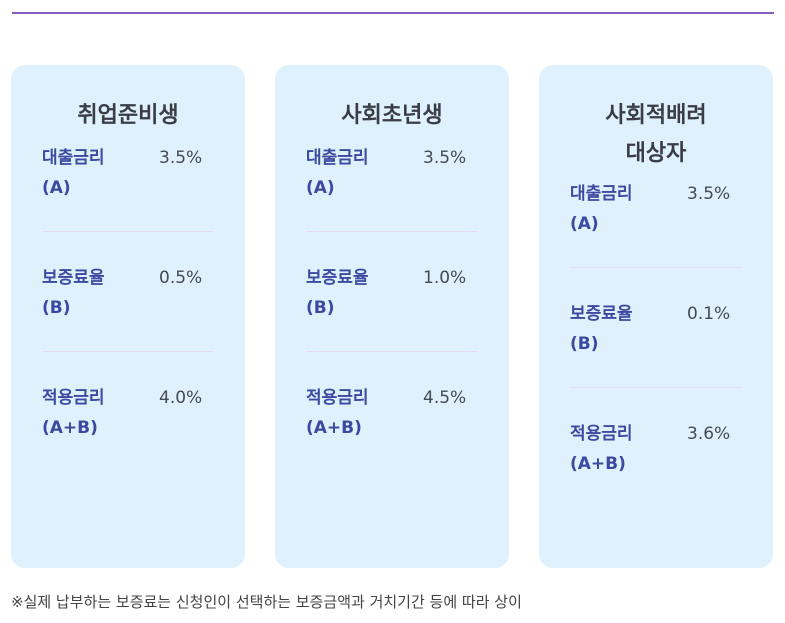 This screenshot has width=785, height=623. Describe the element at coordinates (656, 134) in the screenshot. I see `card-title: 사회적배려 대상자` at that location.